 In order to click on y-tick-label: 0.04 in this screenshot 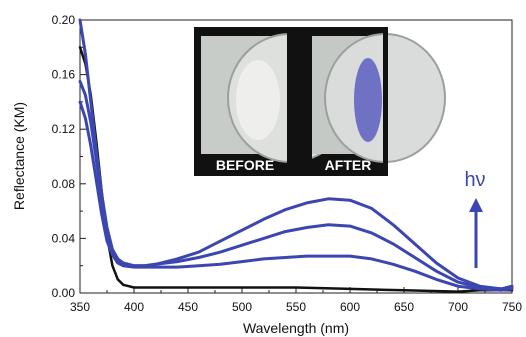, I will do `click(64, 238)`.